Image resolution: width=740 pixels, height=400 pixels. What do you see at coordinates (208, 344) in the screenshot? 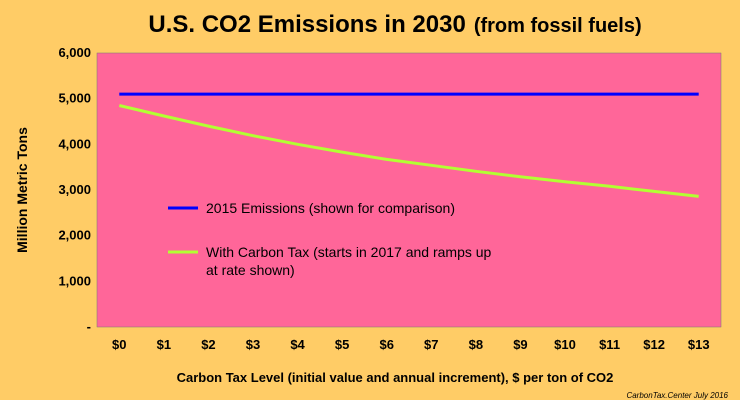
I see `x-tick-label: $2` at bounding box center [208, 344].